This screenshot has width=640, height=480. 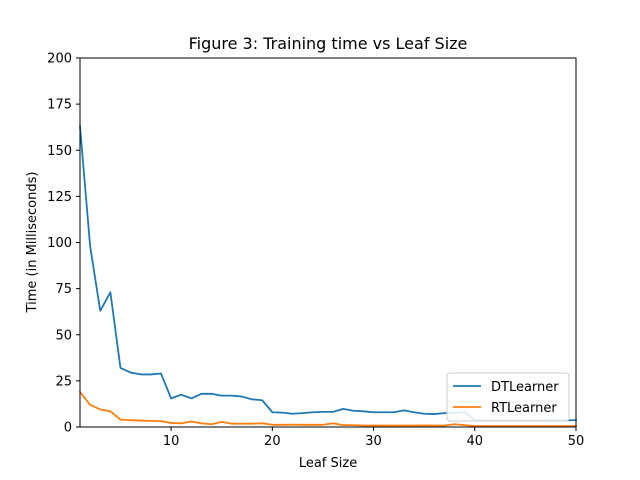 What do you see at coordinates (32, 243) in the screenshot?
I see `y-axis-label: Time (in Milliseconds)` at bounding box center [32, 243].